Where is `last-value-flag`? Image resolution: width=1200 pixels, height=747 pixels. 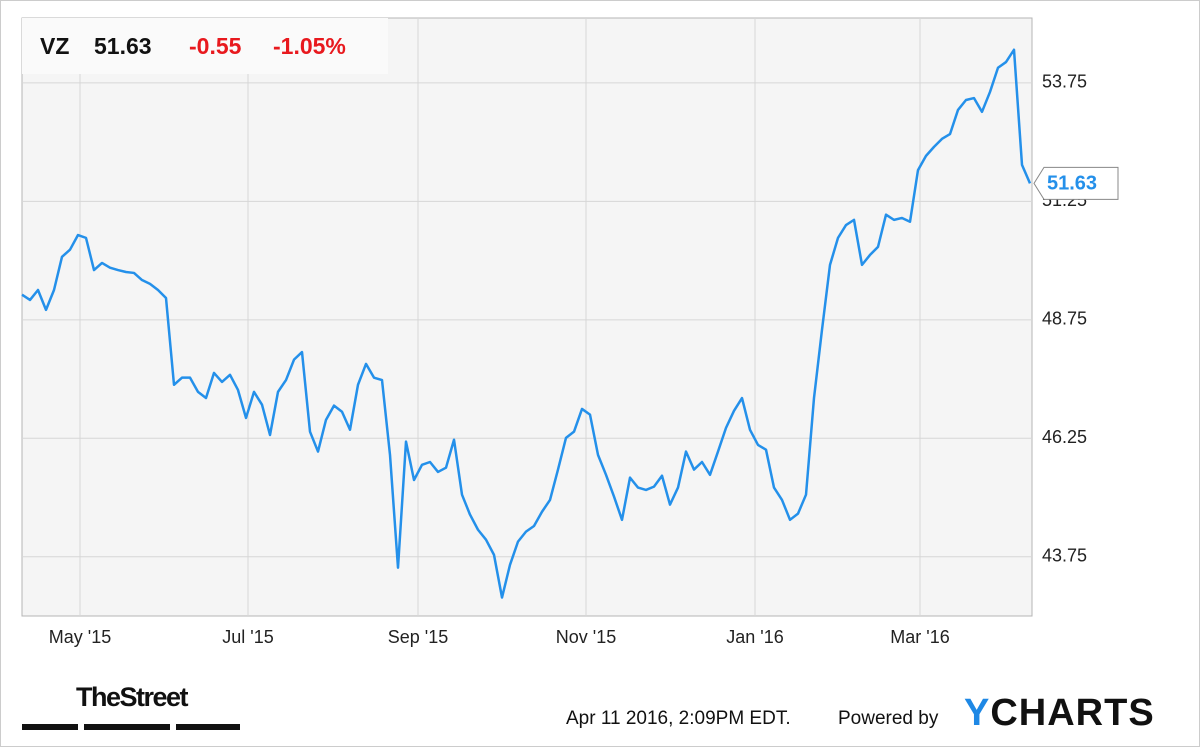 last-value-flag is located at coordinates (1076, 183).